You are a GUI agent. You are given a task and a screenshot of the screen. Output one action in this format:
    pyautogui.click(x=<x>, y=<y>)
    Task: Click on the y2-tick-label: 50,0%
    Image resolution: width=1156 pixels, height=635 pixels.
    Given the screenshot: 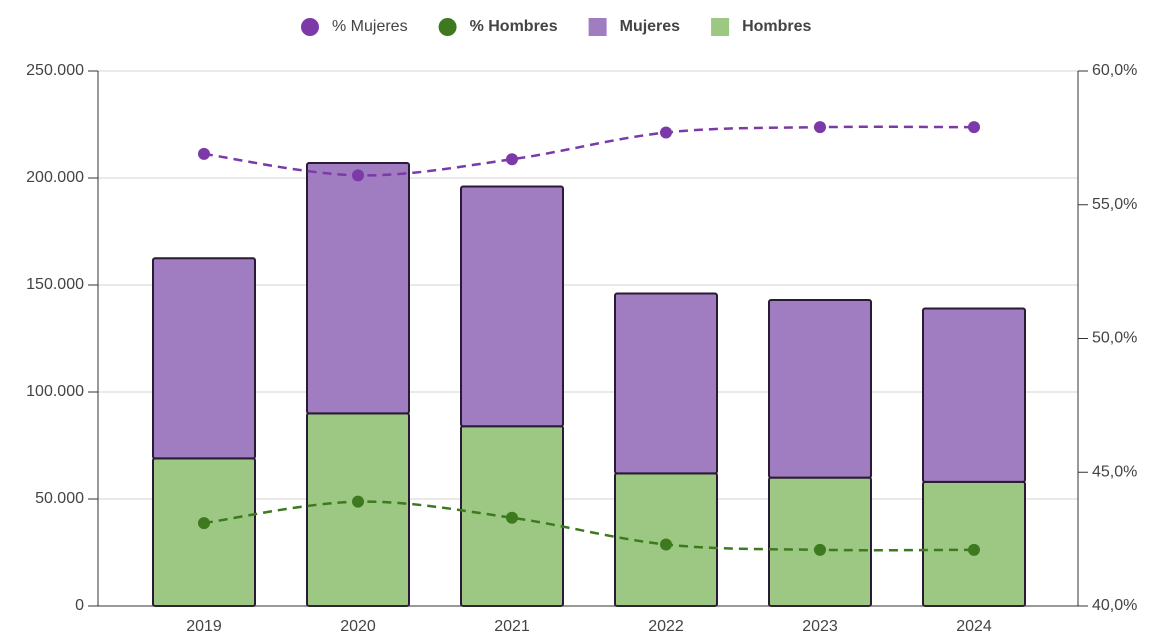 What is the action you would take?
    pyautogui.click(x=1114, y=338)
    